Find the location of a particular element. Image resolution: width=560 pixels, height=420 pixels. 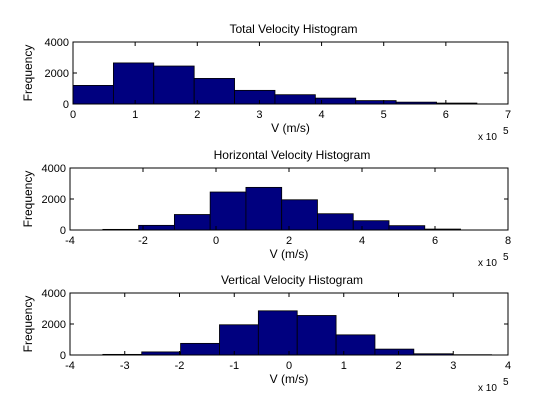

x-tick-label: 5 is located at coordinates (384, 115).